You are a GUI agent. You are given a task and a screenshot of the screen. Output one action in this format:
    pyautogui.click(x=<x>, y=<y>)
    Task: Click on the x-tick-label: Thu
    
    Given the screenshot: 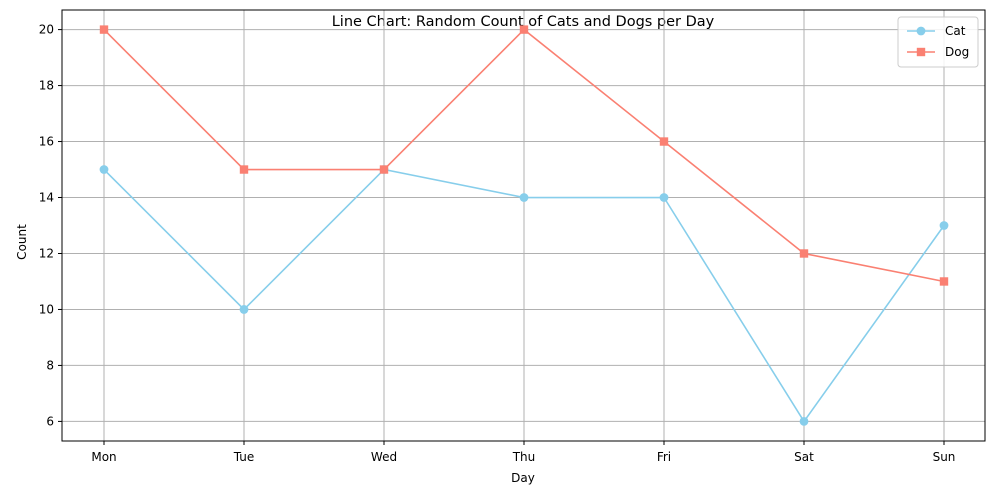 What is the action you would take?
    pyautogui.click(x=524, y=457)
    